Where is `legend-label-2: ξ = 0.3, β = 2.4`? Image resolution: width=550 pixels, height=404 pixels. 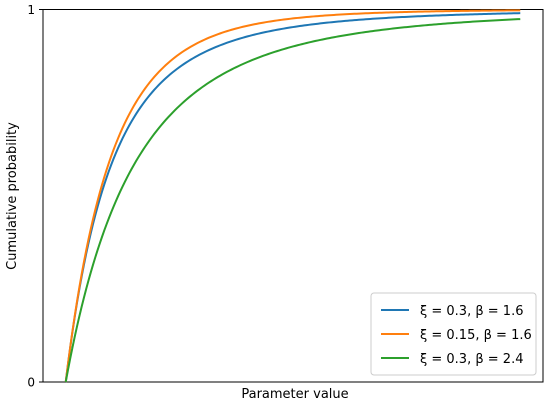
legend-label-2: ξ = 0.3, β = 2.4 is located at coordinates (471, 359).